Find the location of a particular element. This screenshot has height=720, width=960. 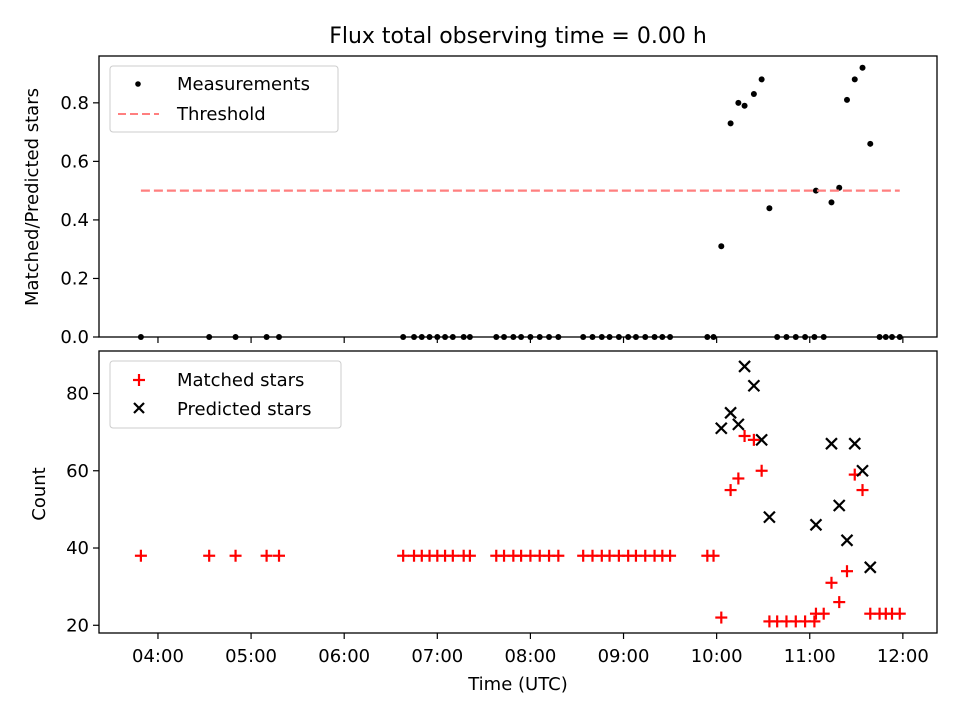

bottom-legend: Matched stars Predicted stars is located at coordinates (225, 394).